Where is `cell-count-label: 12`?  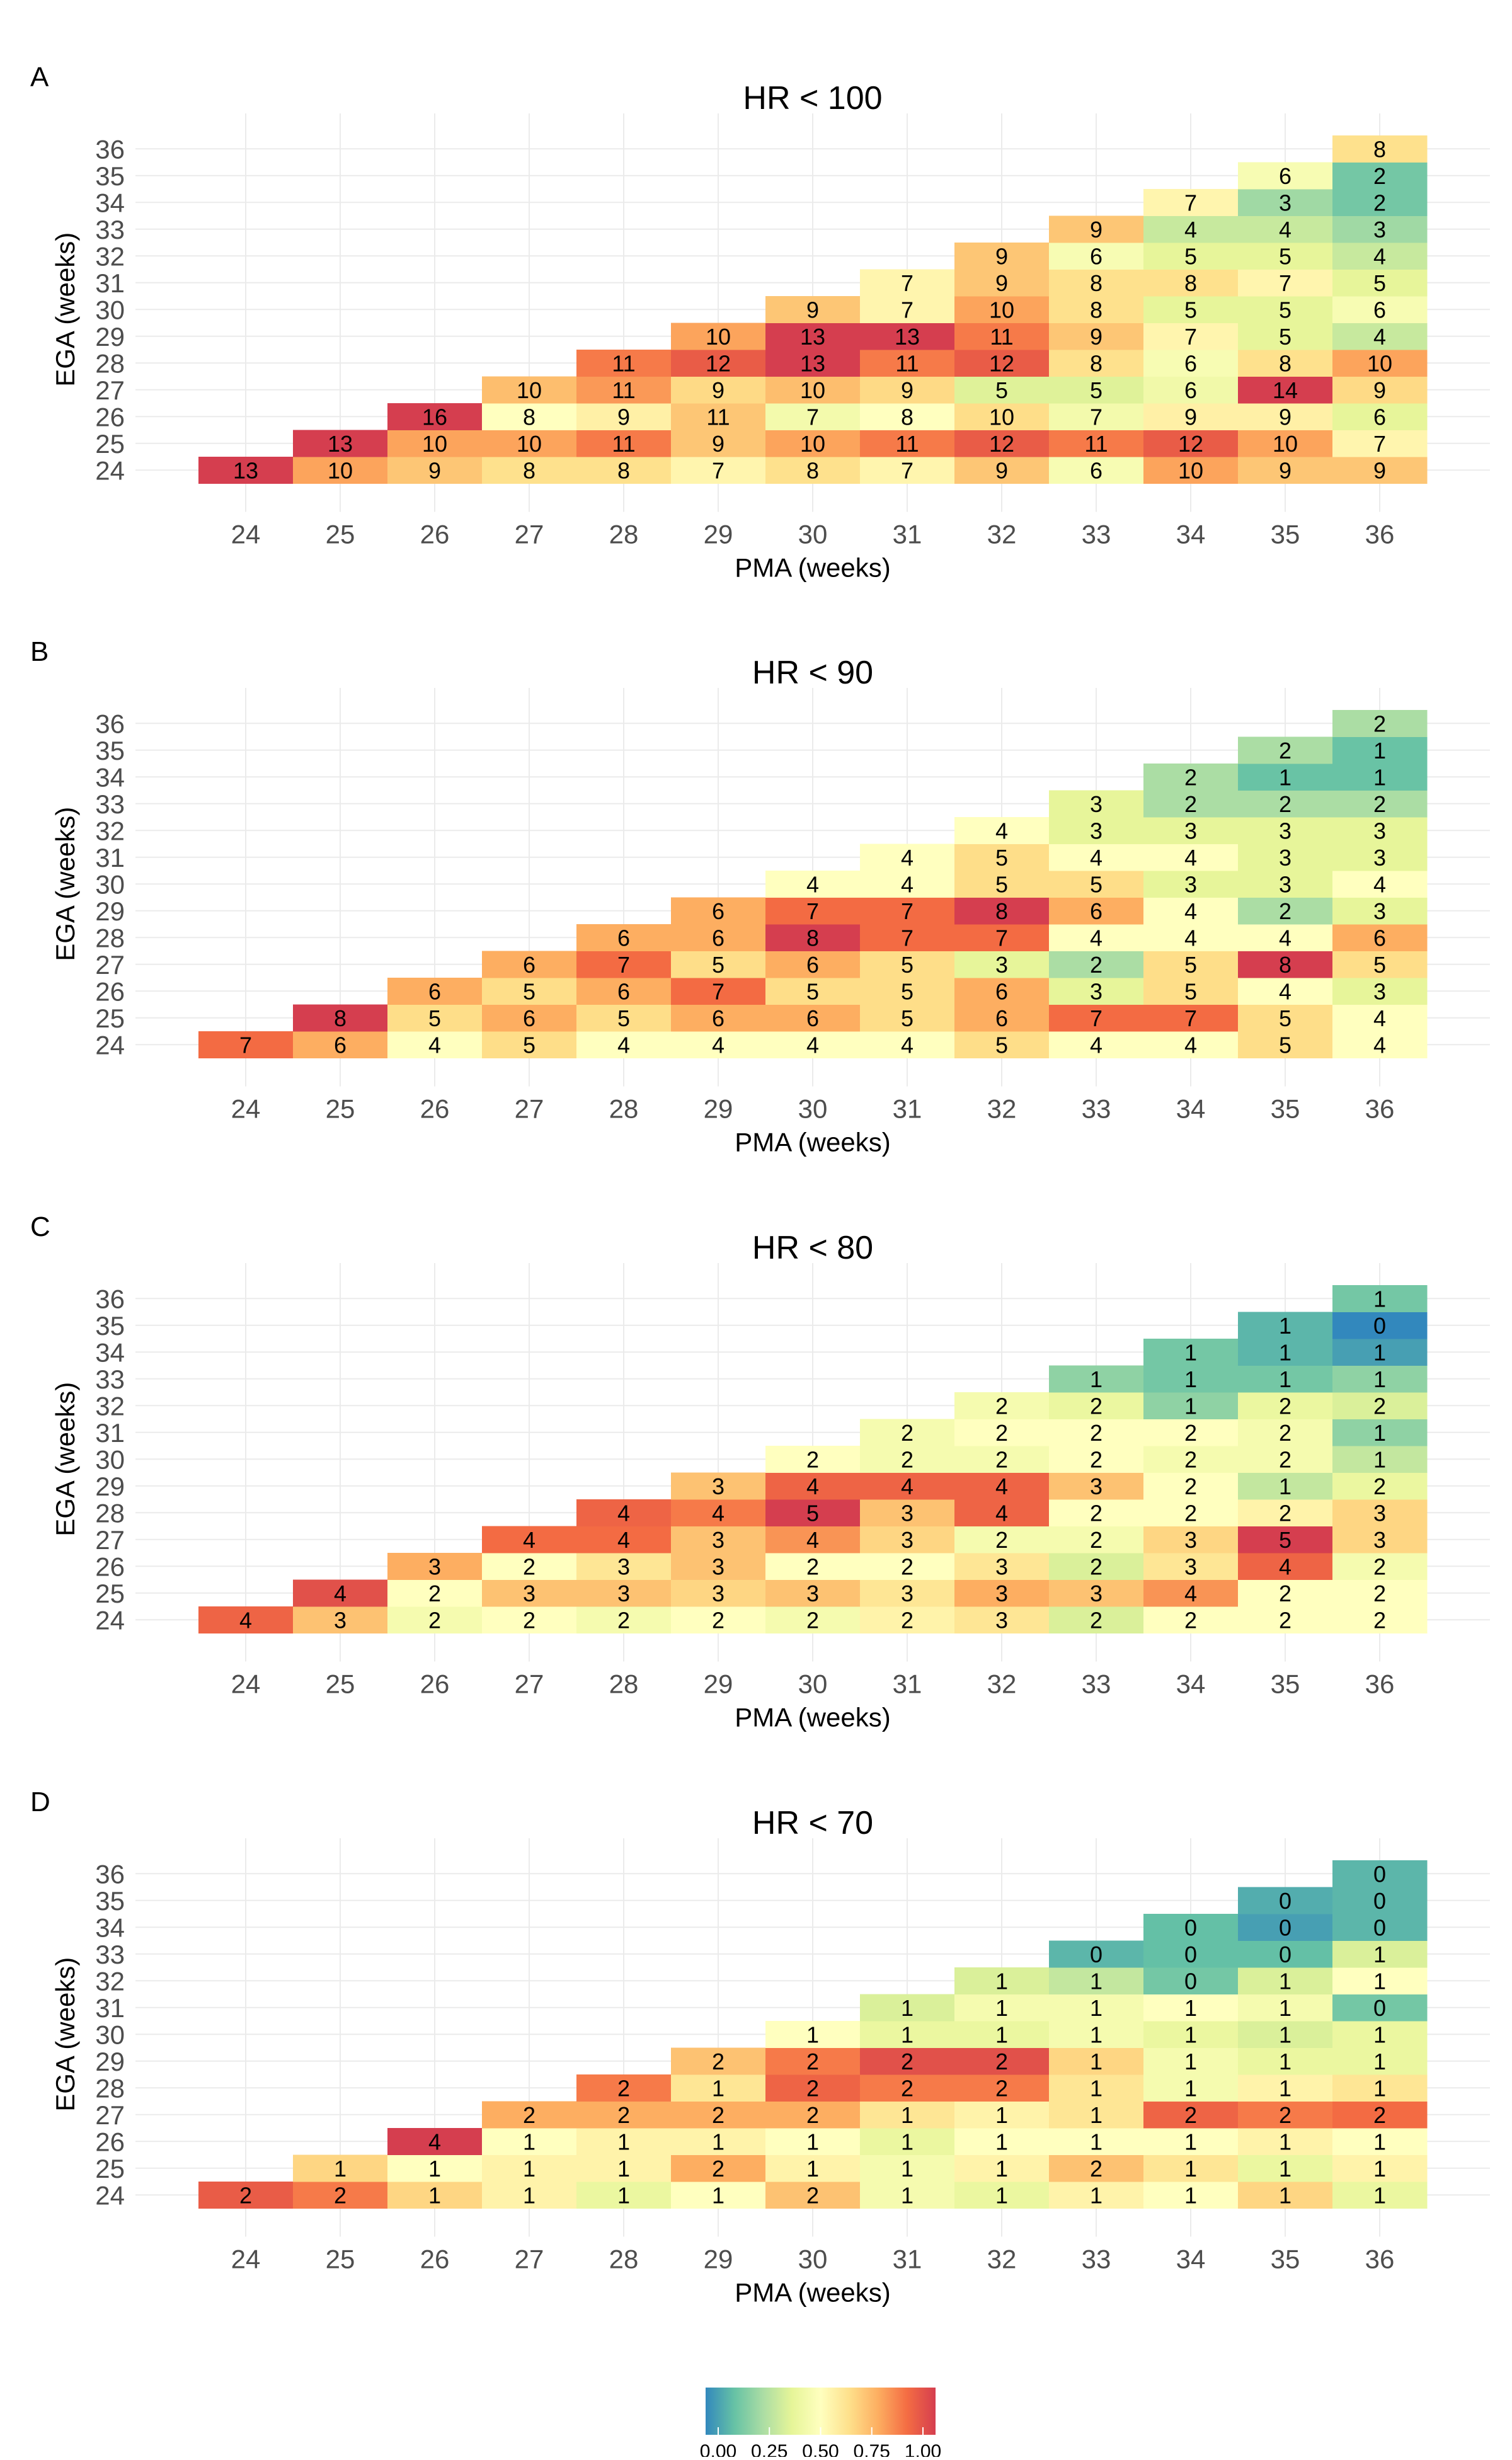
cell-count-label: 12 is located at coordinates (1001, 363).